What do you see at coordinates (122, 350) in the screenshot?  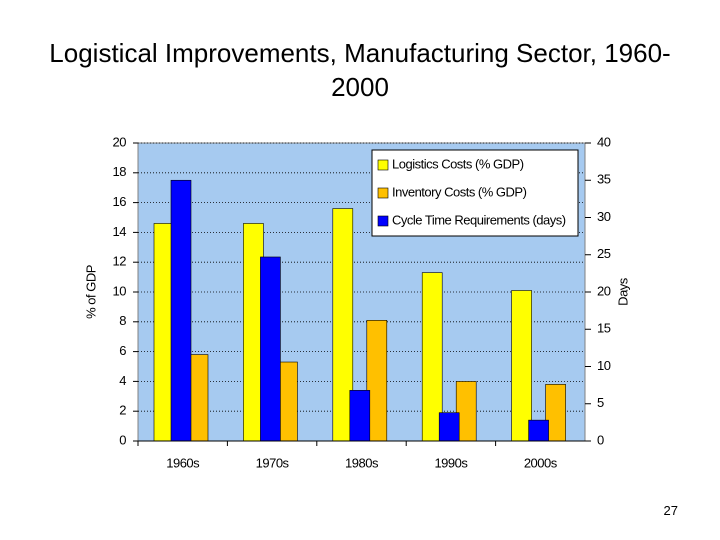 I see `y-tick-label: 6` at bounding box center [122, 350].